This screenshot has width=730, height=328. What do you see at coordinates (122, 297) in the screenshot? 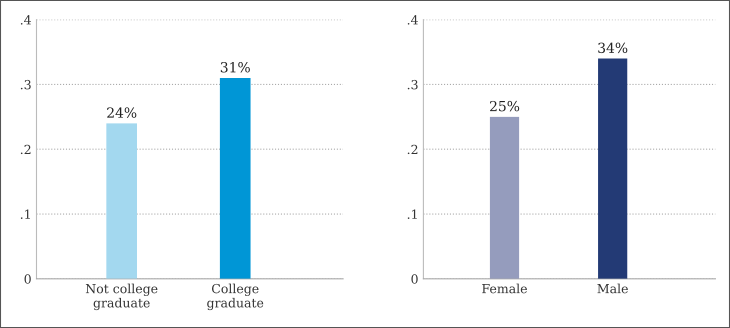
I see `x-tick-label: Not college graduate` at bounding box center [122, 297].